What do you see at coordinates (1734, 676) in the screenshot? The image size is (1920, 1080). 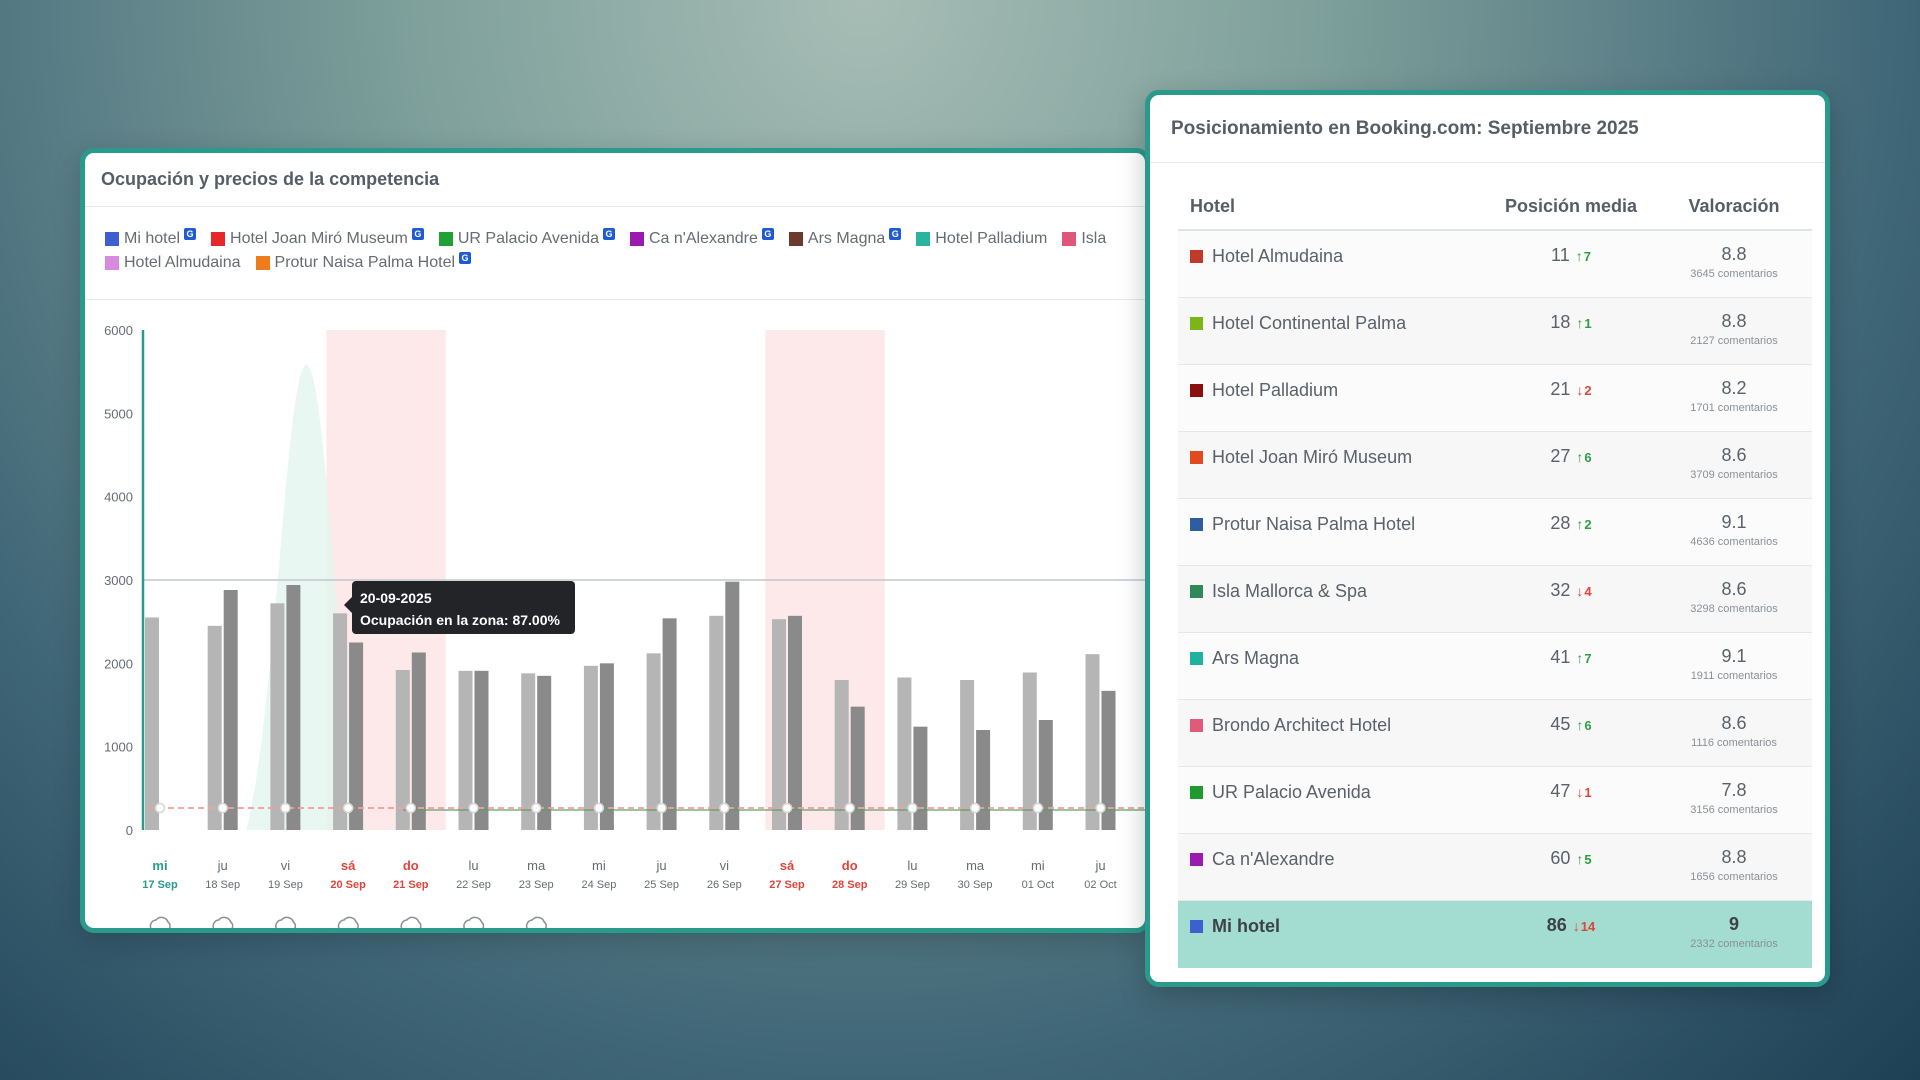 I see `reviews-count: 1911 comentarios` at bounding box center [1734, 676].